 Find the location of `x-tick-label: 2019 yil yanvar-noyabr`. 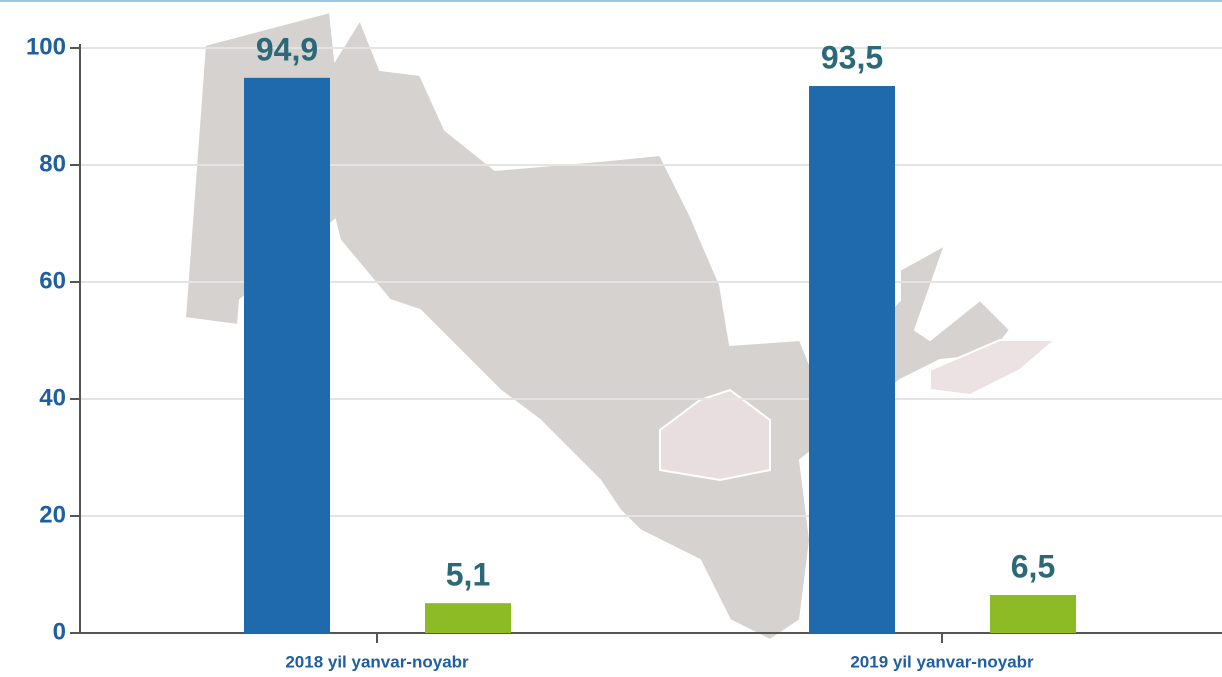

x-tick-label: 2019 yil yanvar-noyabr is located at coordinates (942, 661).